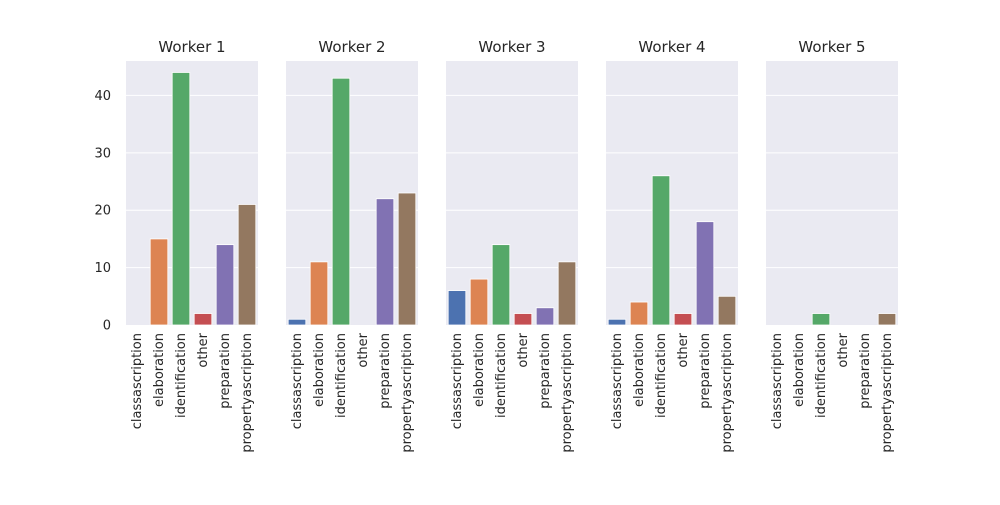 The image size is (1000, 505). Describe the element at coordinates (617, 381) in the screenshot. I see `panel-worker-4-xtick-classascription: classascription` at that location.